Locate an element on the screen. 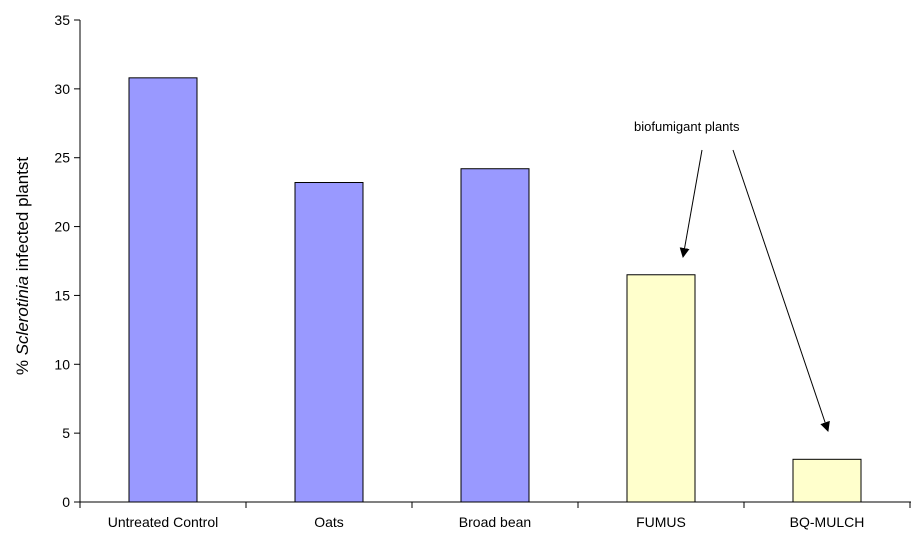 This screenshot has height=535, width=911. y-tick-label: 10 is located at coordinates (62, 364).